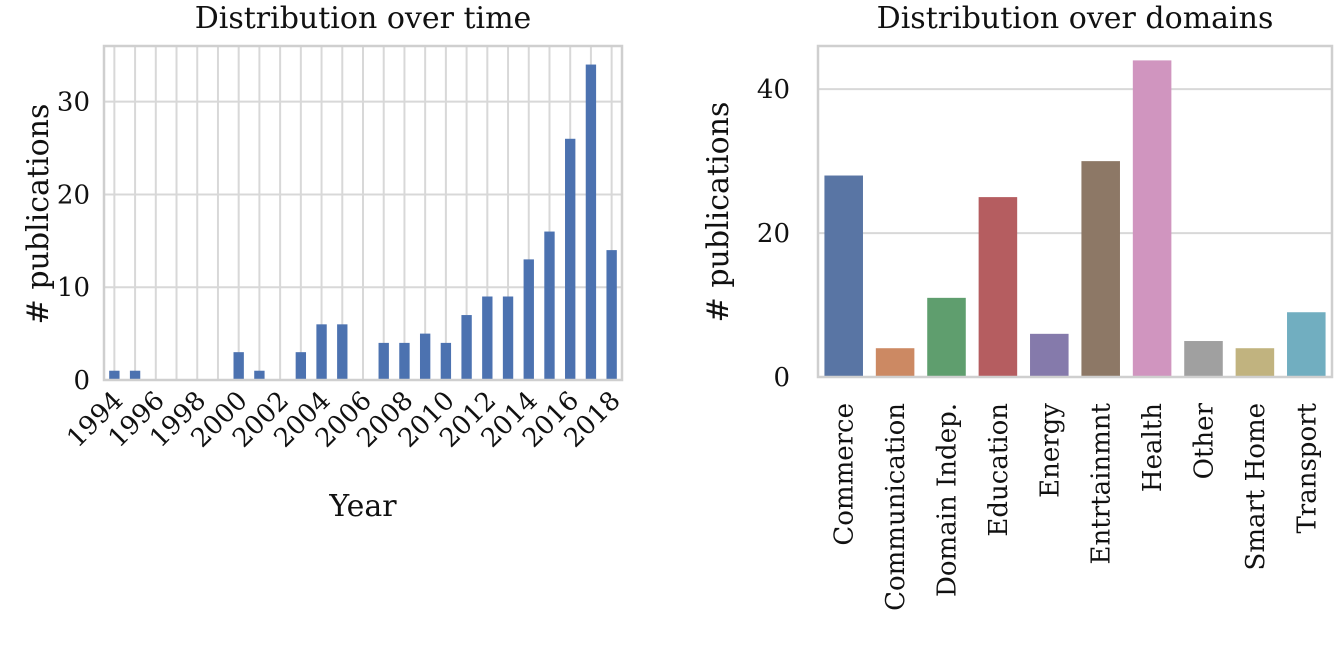 The height and width of the screenshot is (646, 1334). Describe the element at coordinates (1075, 18) in the screenshot. I see `chart-domains-title: Distribution over domains` at that location.